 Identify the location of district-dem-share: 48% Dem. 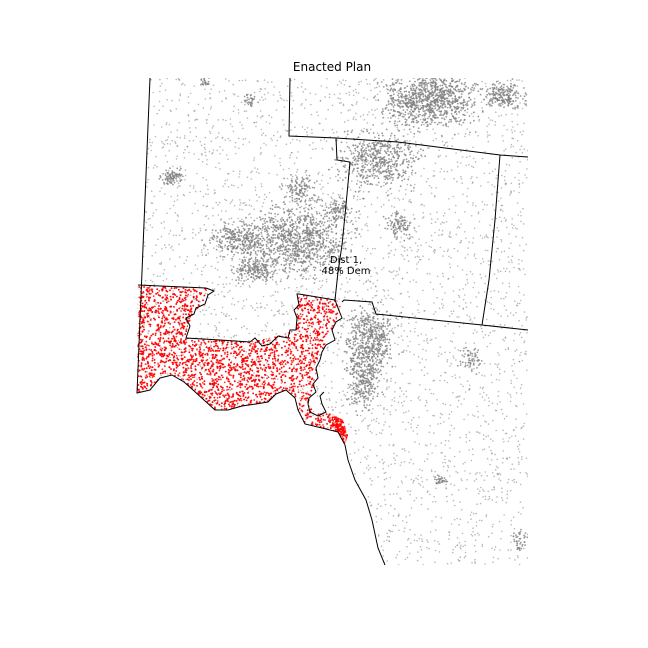
(346, 271).